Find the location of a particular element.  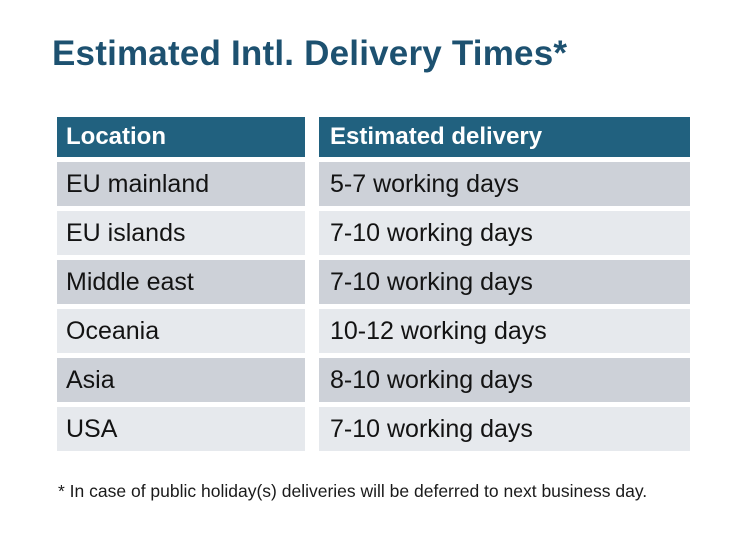

row-oceania-delivery: 10-12 working days is located at coordinates (504, 331).